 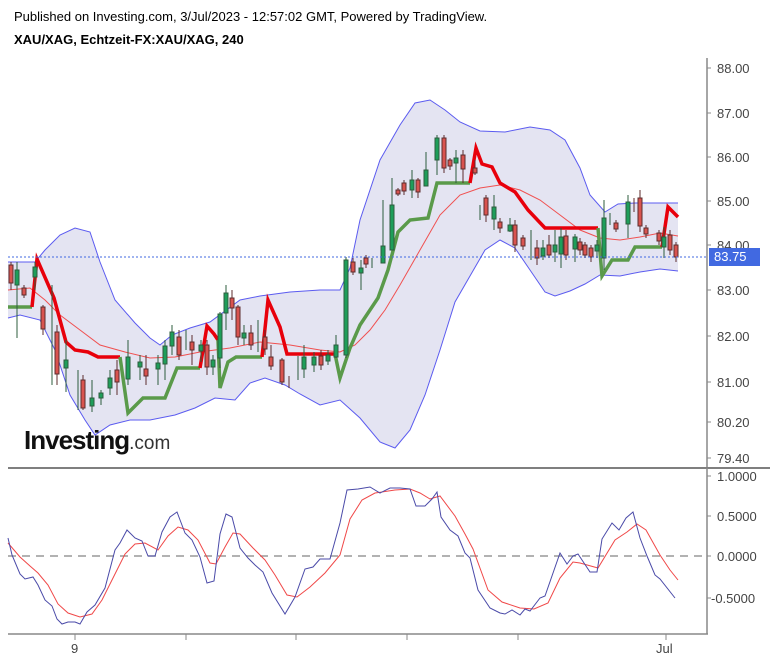 What do you see at coordinates (737, 556) in the screenshot?
I see `svg-text: 0.0000` at bounding box center [737, 556].